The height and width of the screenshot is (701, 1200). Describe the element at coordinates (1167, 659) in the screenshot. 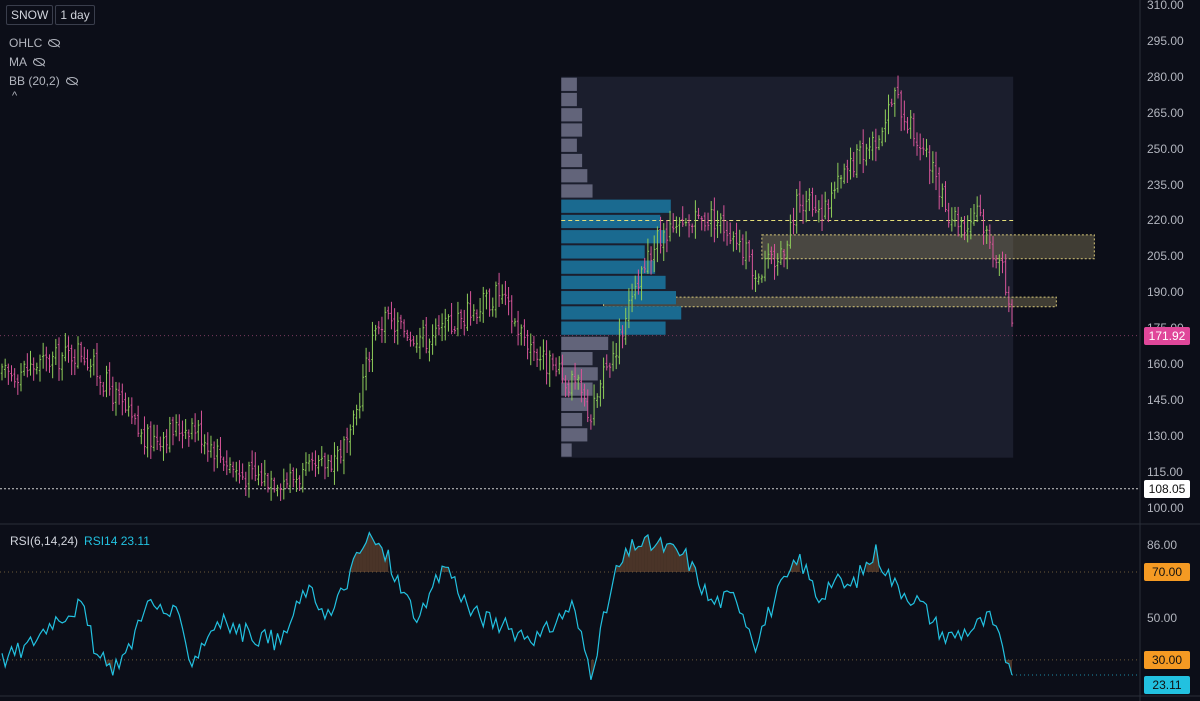

I see `rsi-30-badge: 30.00` at that location.